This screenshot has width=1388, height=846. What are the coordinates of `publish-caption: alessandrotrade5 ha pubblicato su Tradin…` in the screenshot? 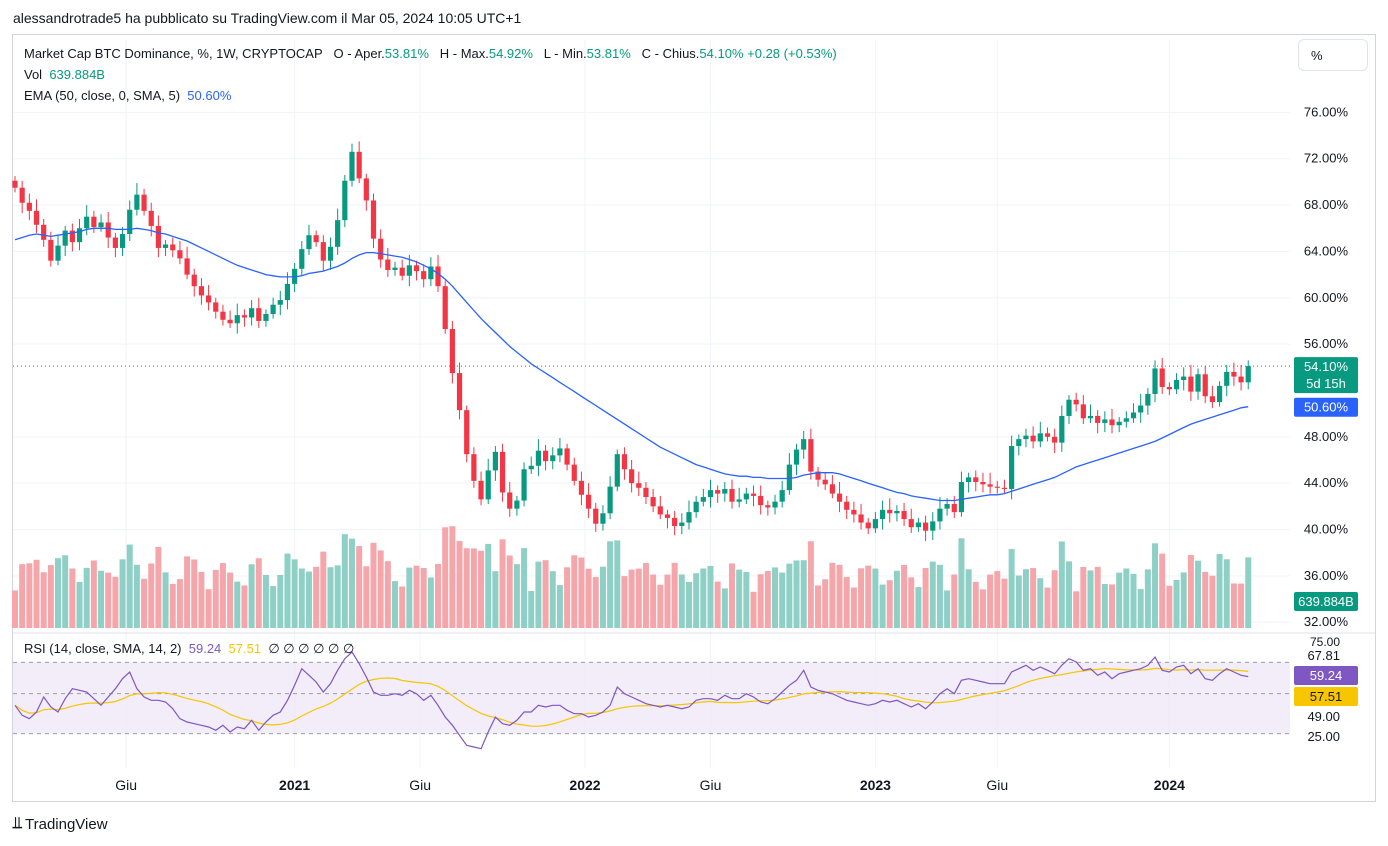 It's located at (267, 18).